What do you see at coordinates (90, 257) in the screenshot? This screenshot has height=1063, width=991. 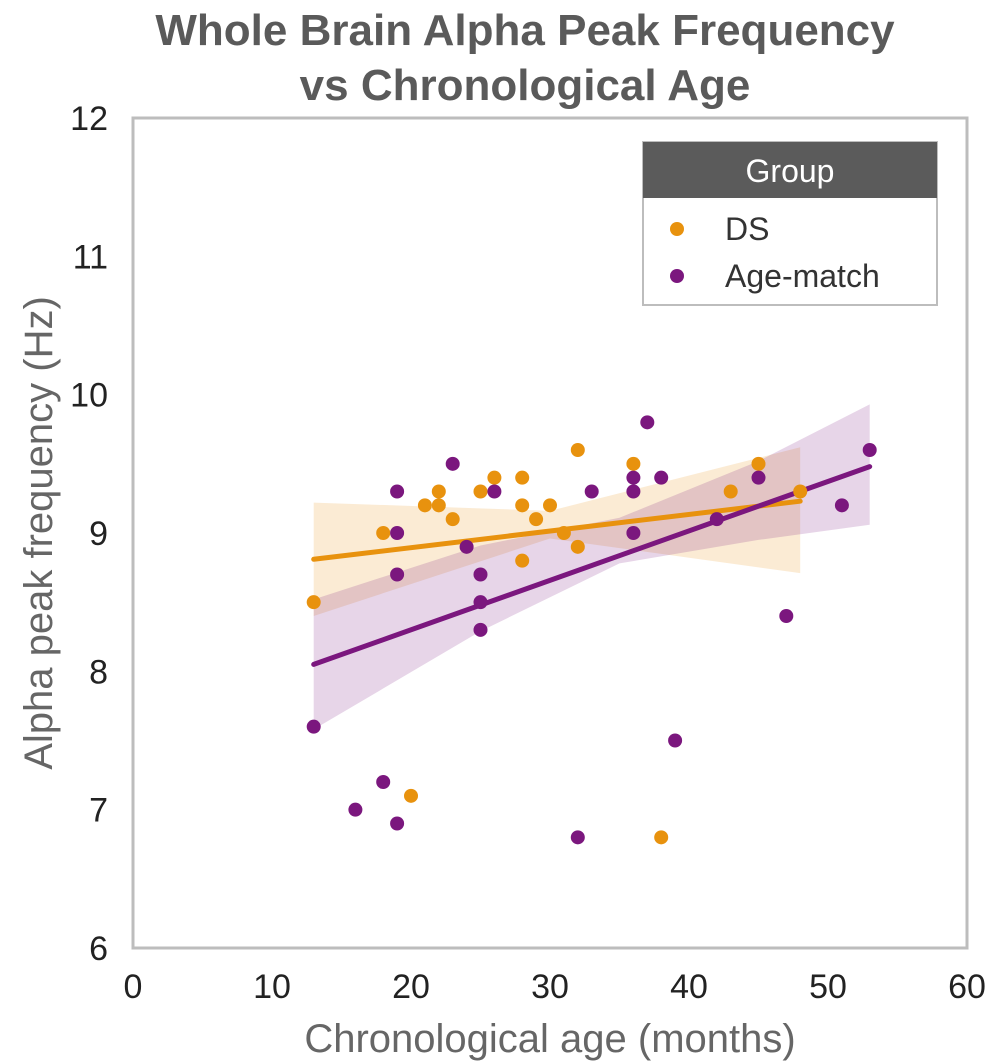 I see `y-tick-label: 11` at bounding box center [90, 257].